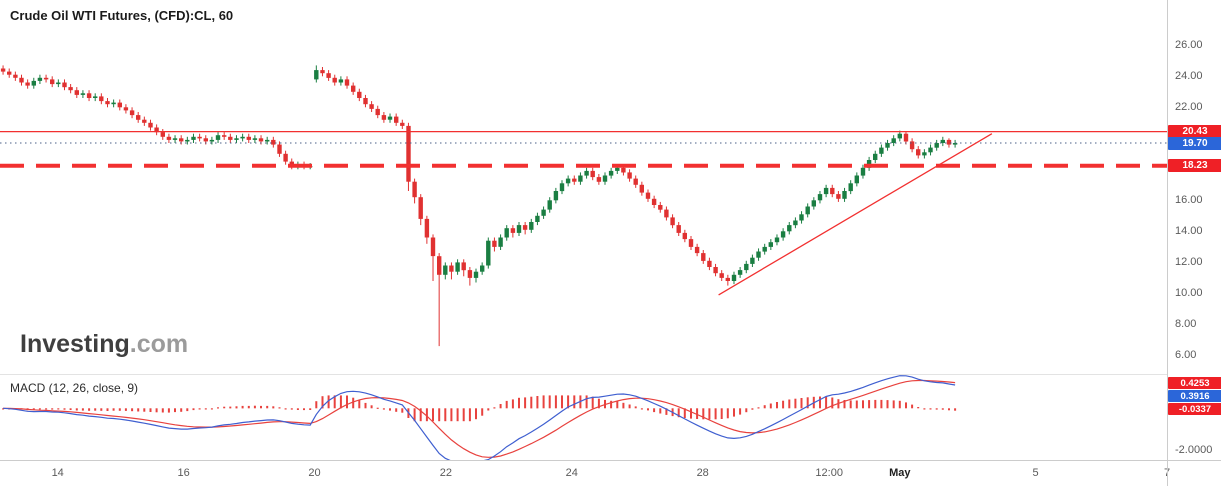  What do you see at coordinates (446, 473) in the screenshot?
I see `time-axis-label: 22` at bounding box center [446, 473].